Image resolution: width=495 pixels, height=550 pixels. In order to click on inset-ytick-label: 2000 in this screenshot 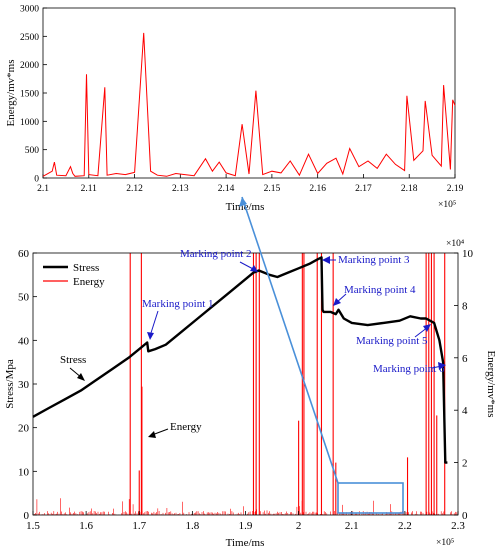, I will do `click(29, 66)`.